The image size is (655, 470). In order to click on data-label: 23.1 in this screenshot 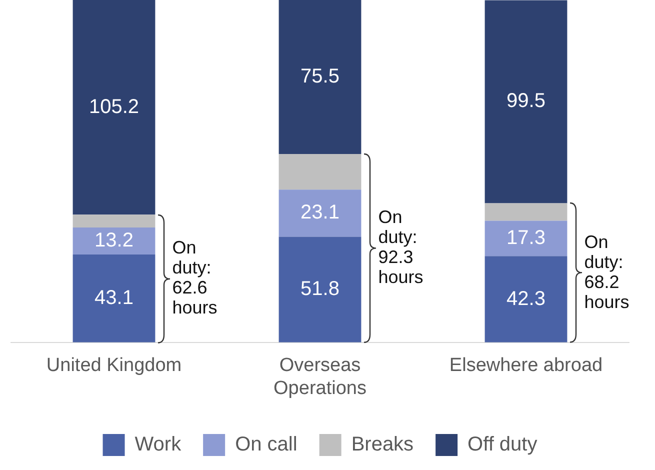, I will do `click(320, 213)`.